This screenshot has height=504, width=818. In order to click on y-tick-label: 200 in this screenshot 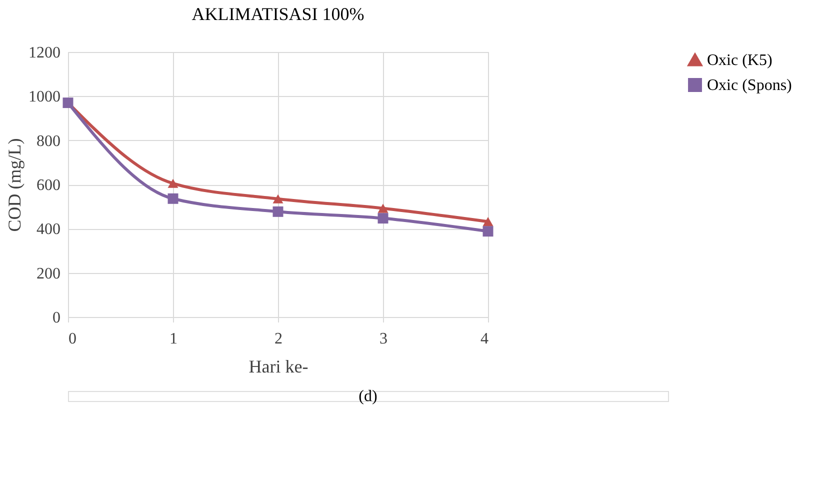, I will do `click(48, 273)`.